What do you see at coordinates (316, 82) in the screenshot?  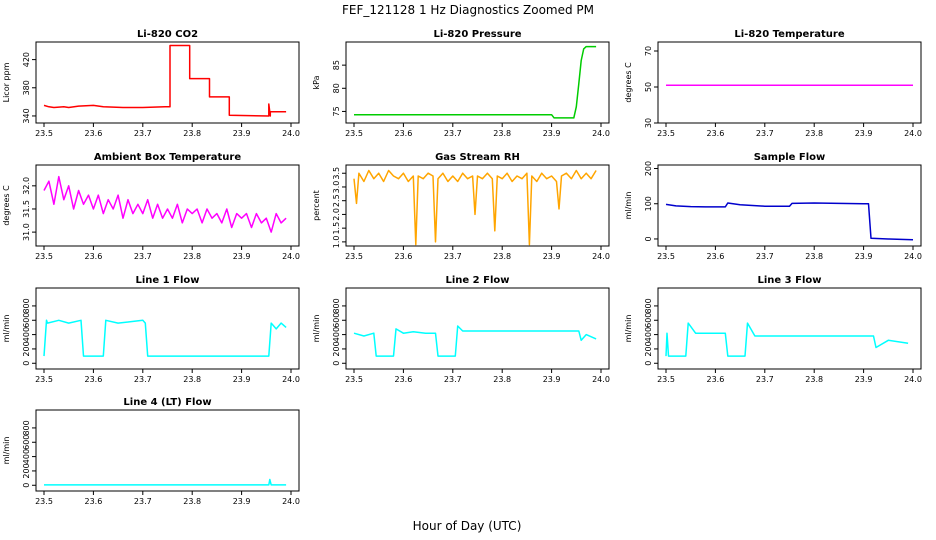 I see `y-axis-label: kPa` at bounding box center [316, 82].